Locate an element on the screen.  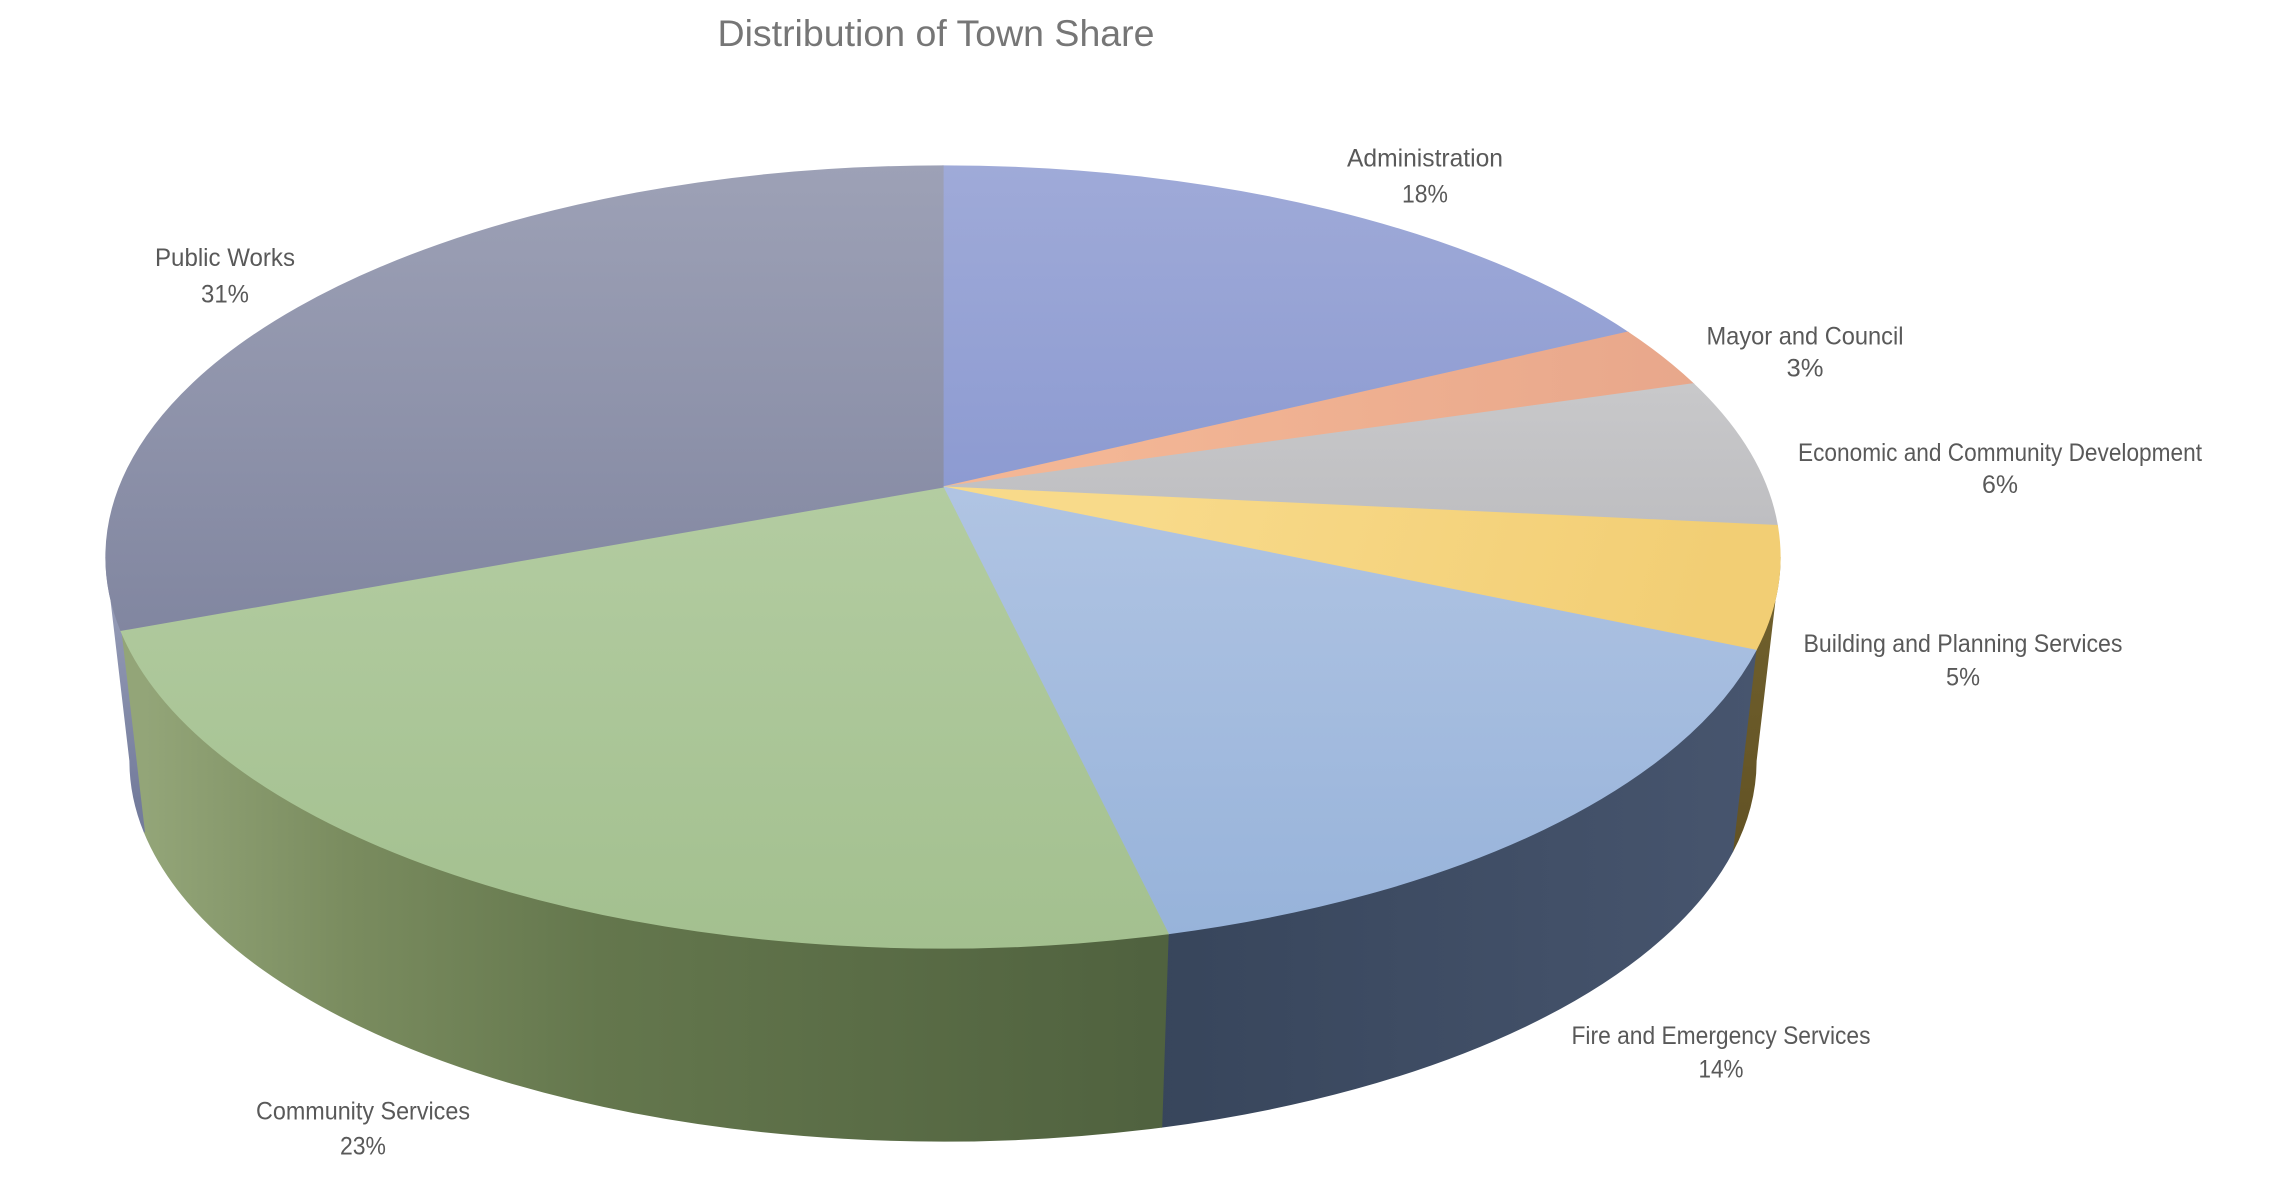
svg-text: Community Services is located at coordinates (363, 1111).